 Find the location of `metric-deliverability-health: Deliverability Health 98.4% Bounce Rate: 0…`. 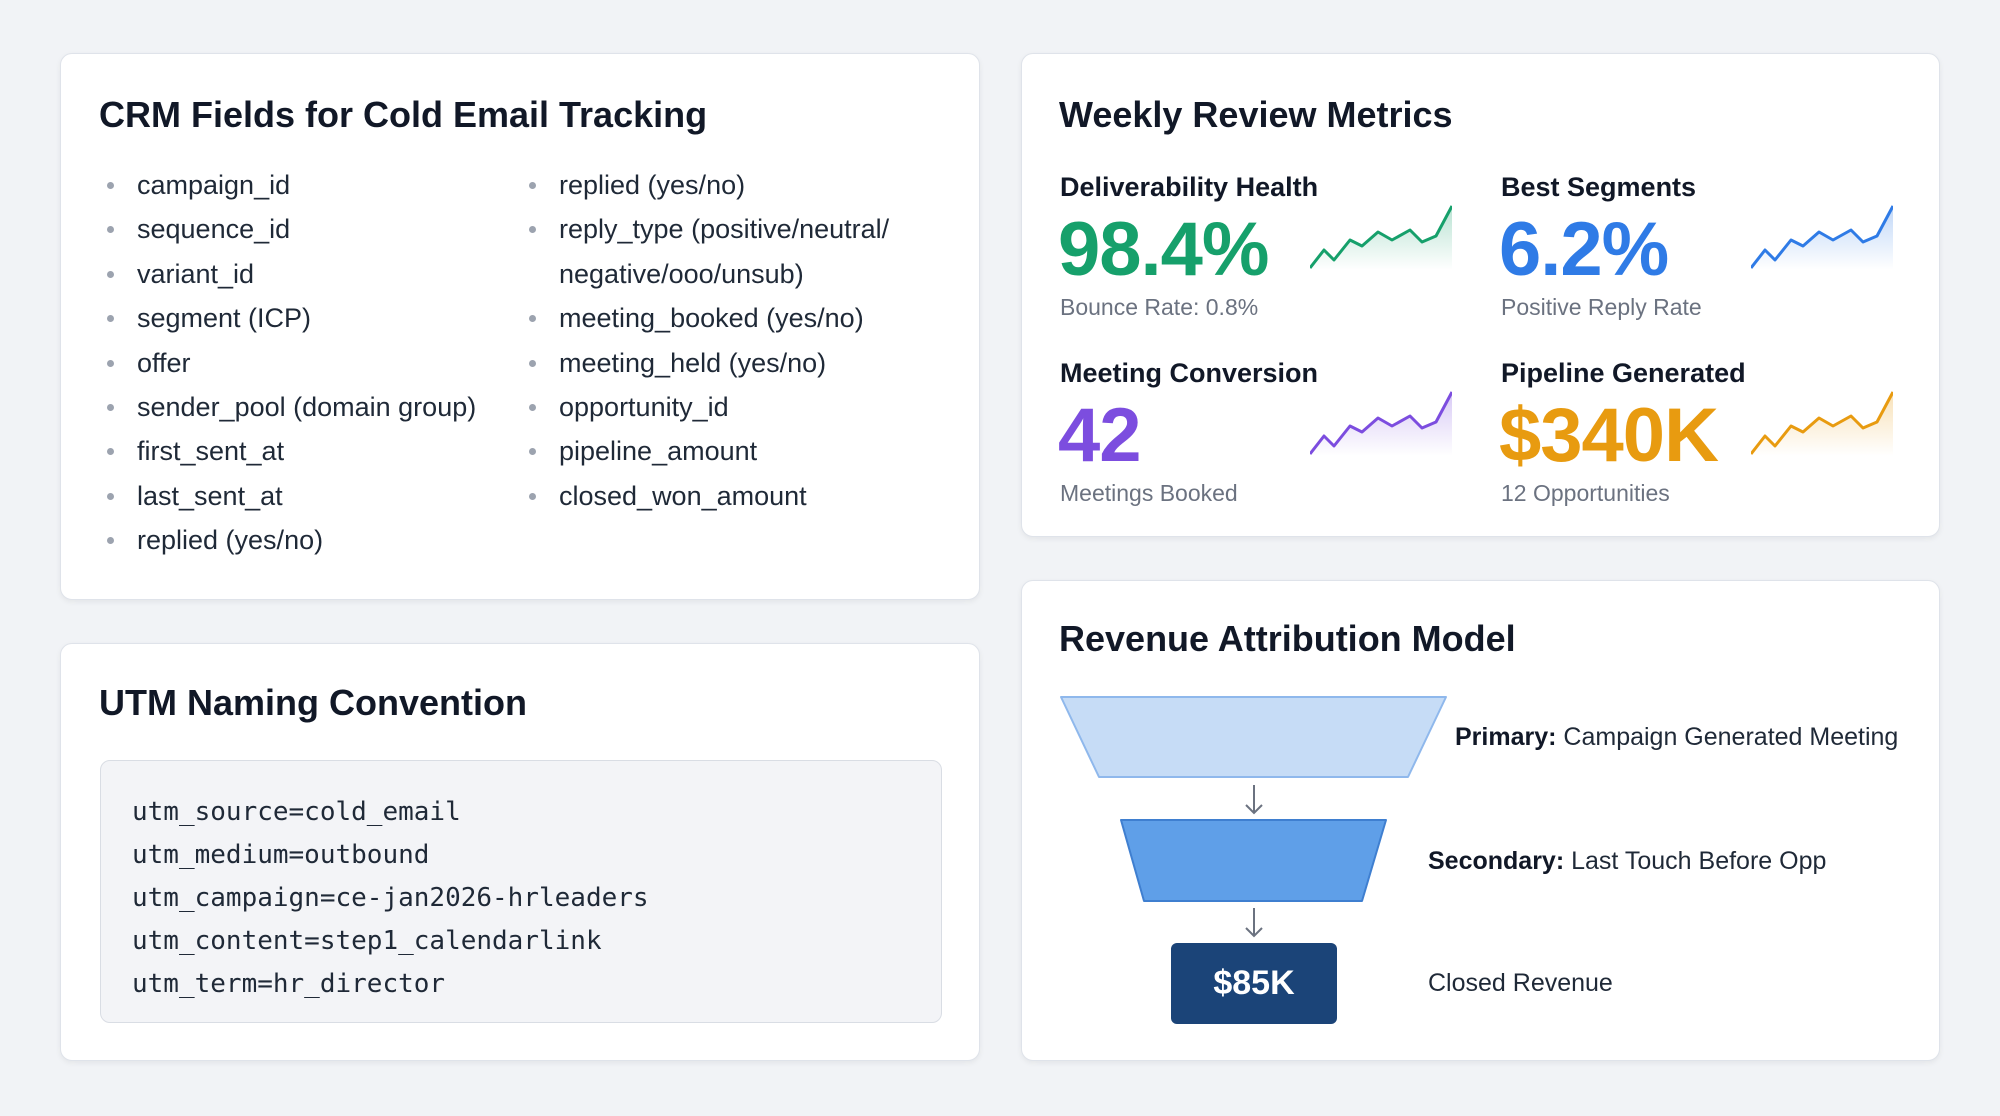

metric-deliverability-health: Deliverability Health 98.4% Bounce Rate: 0… is located at coordinates (1269, 257).